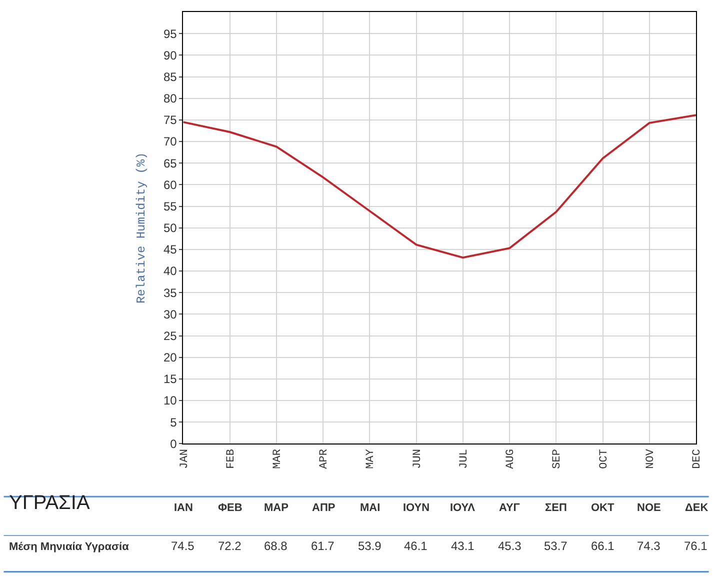 This screenshot has height=582, width=718. I want to click on y-tick-label: 30, so click(170, 314).